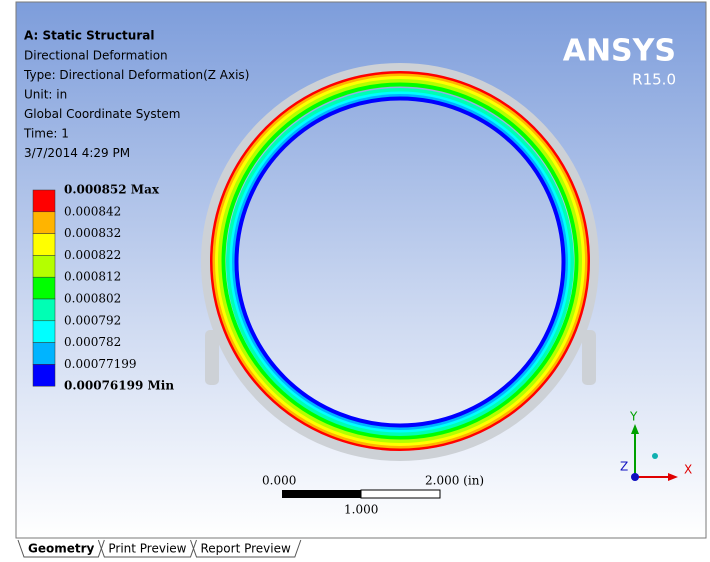  I want to click on tab-label: Print Preview, so click(147, 549).